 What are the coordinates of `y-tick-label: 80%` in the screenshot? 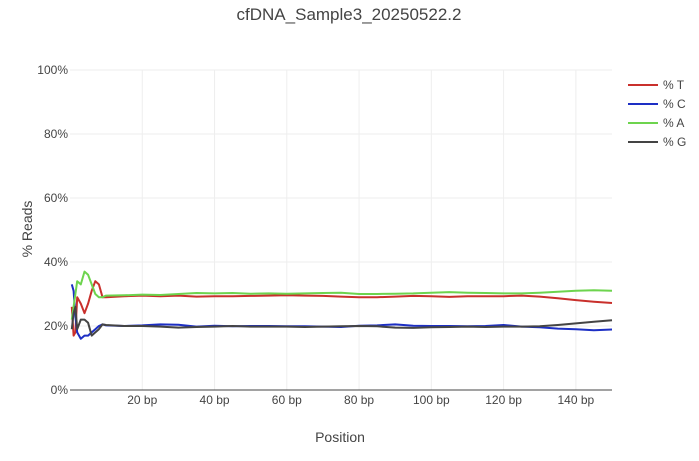 It's located at (56, 134).